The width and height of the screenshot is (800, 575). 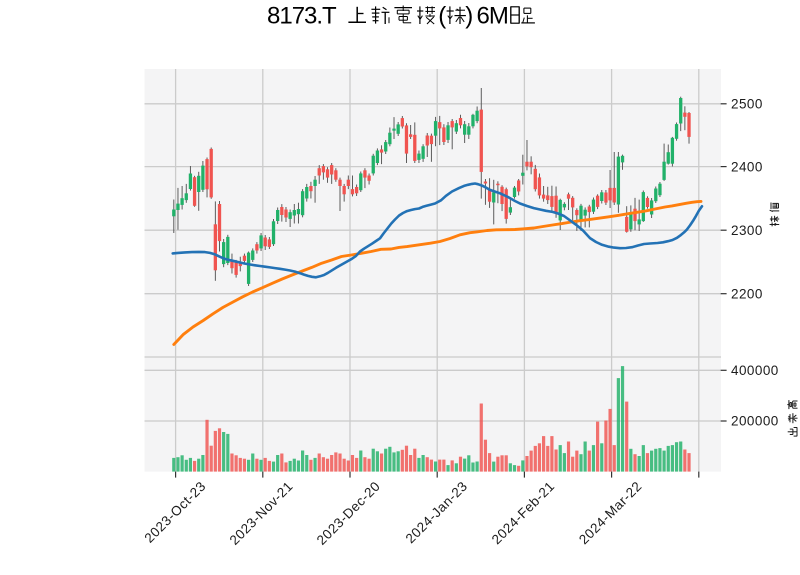 What do you see at coordinates (747, 293) in the screenshot?
I see `svg-text: 2200` at bounding box center [747, 293].